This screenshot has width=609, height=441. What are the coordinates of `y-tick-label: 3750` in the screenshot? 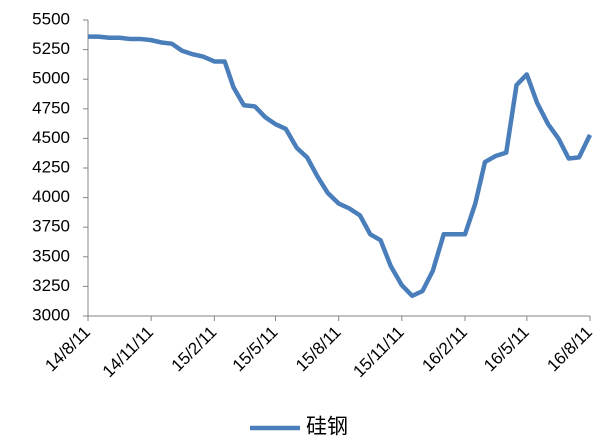 It's located at (51, 226).